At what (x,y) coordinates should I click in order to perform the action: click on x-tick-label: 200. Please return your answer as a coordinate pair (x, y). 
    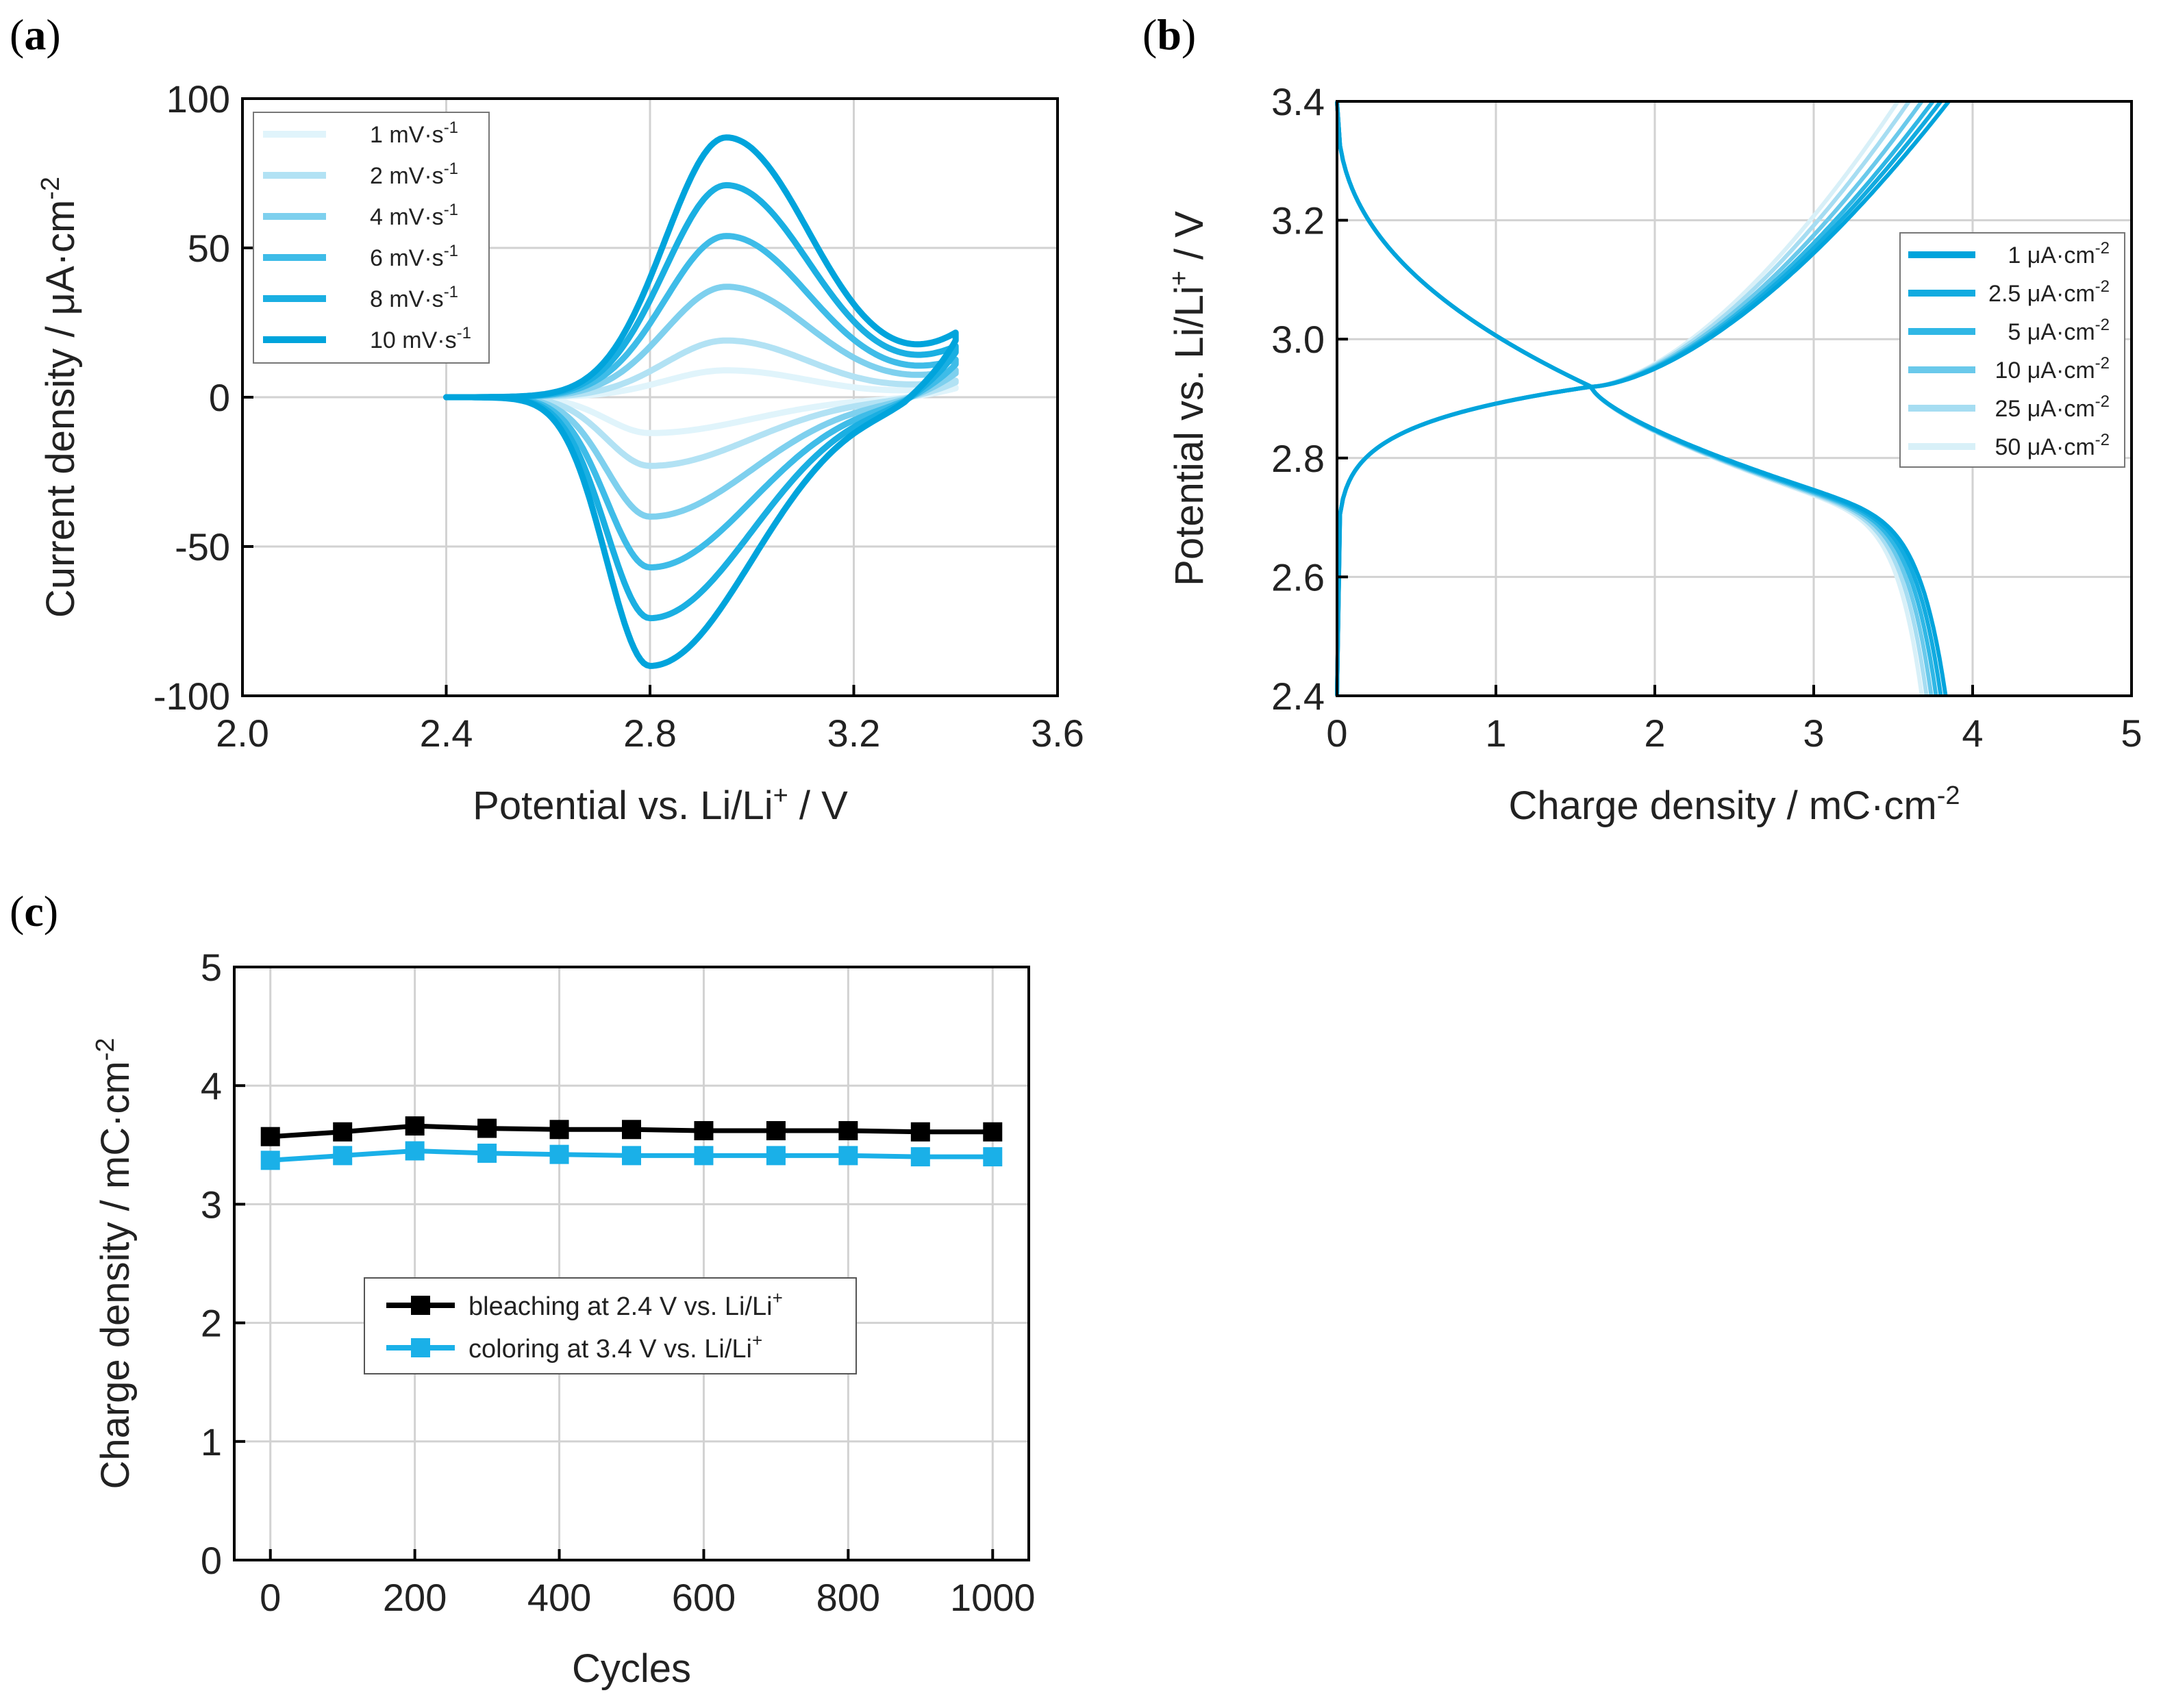
    Looking at the image, I should click on (415, 1597).